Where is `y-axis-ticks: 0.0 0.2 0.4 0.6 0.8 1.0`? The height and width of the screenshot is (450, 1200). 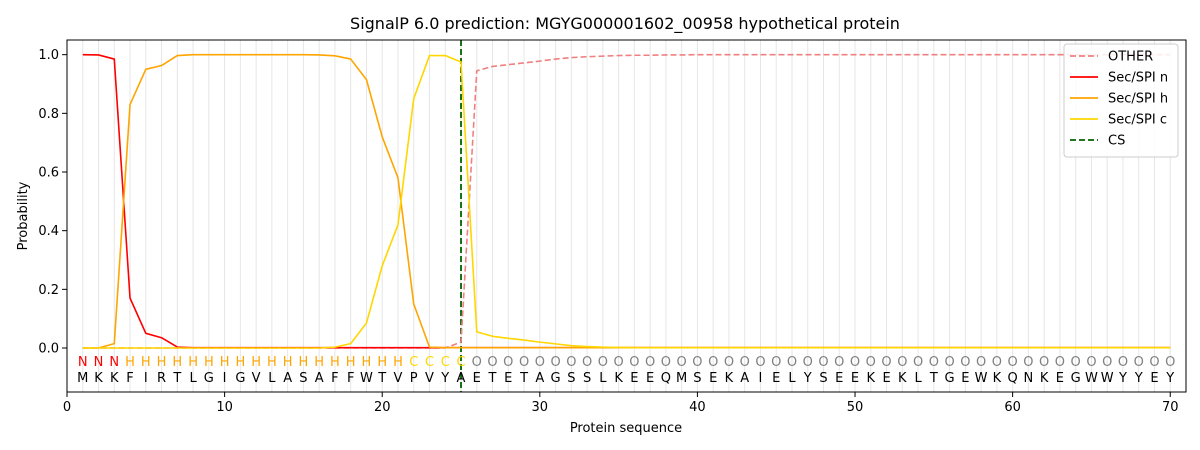
y-axis-ticks: 0.0 0.2 0.4 0.6 0.8 1.0 is located at coordinates (52, 202).